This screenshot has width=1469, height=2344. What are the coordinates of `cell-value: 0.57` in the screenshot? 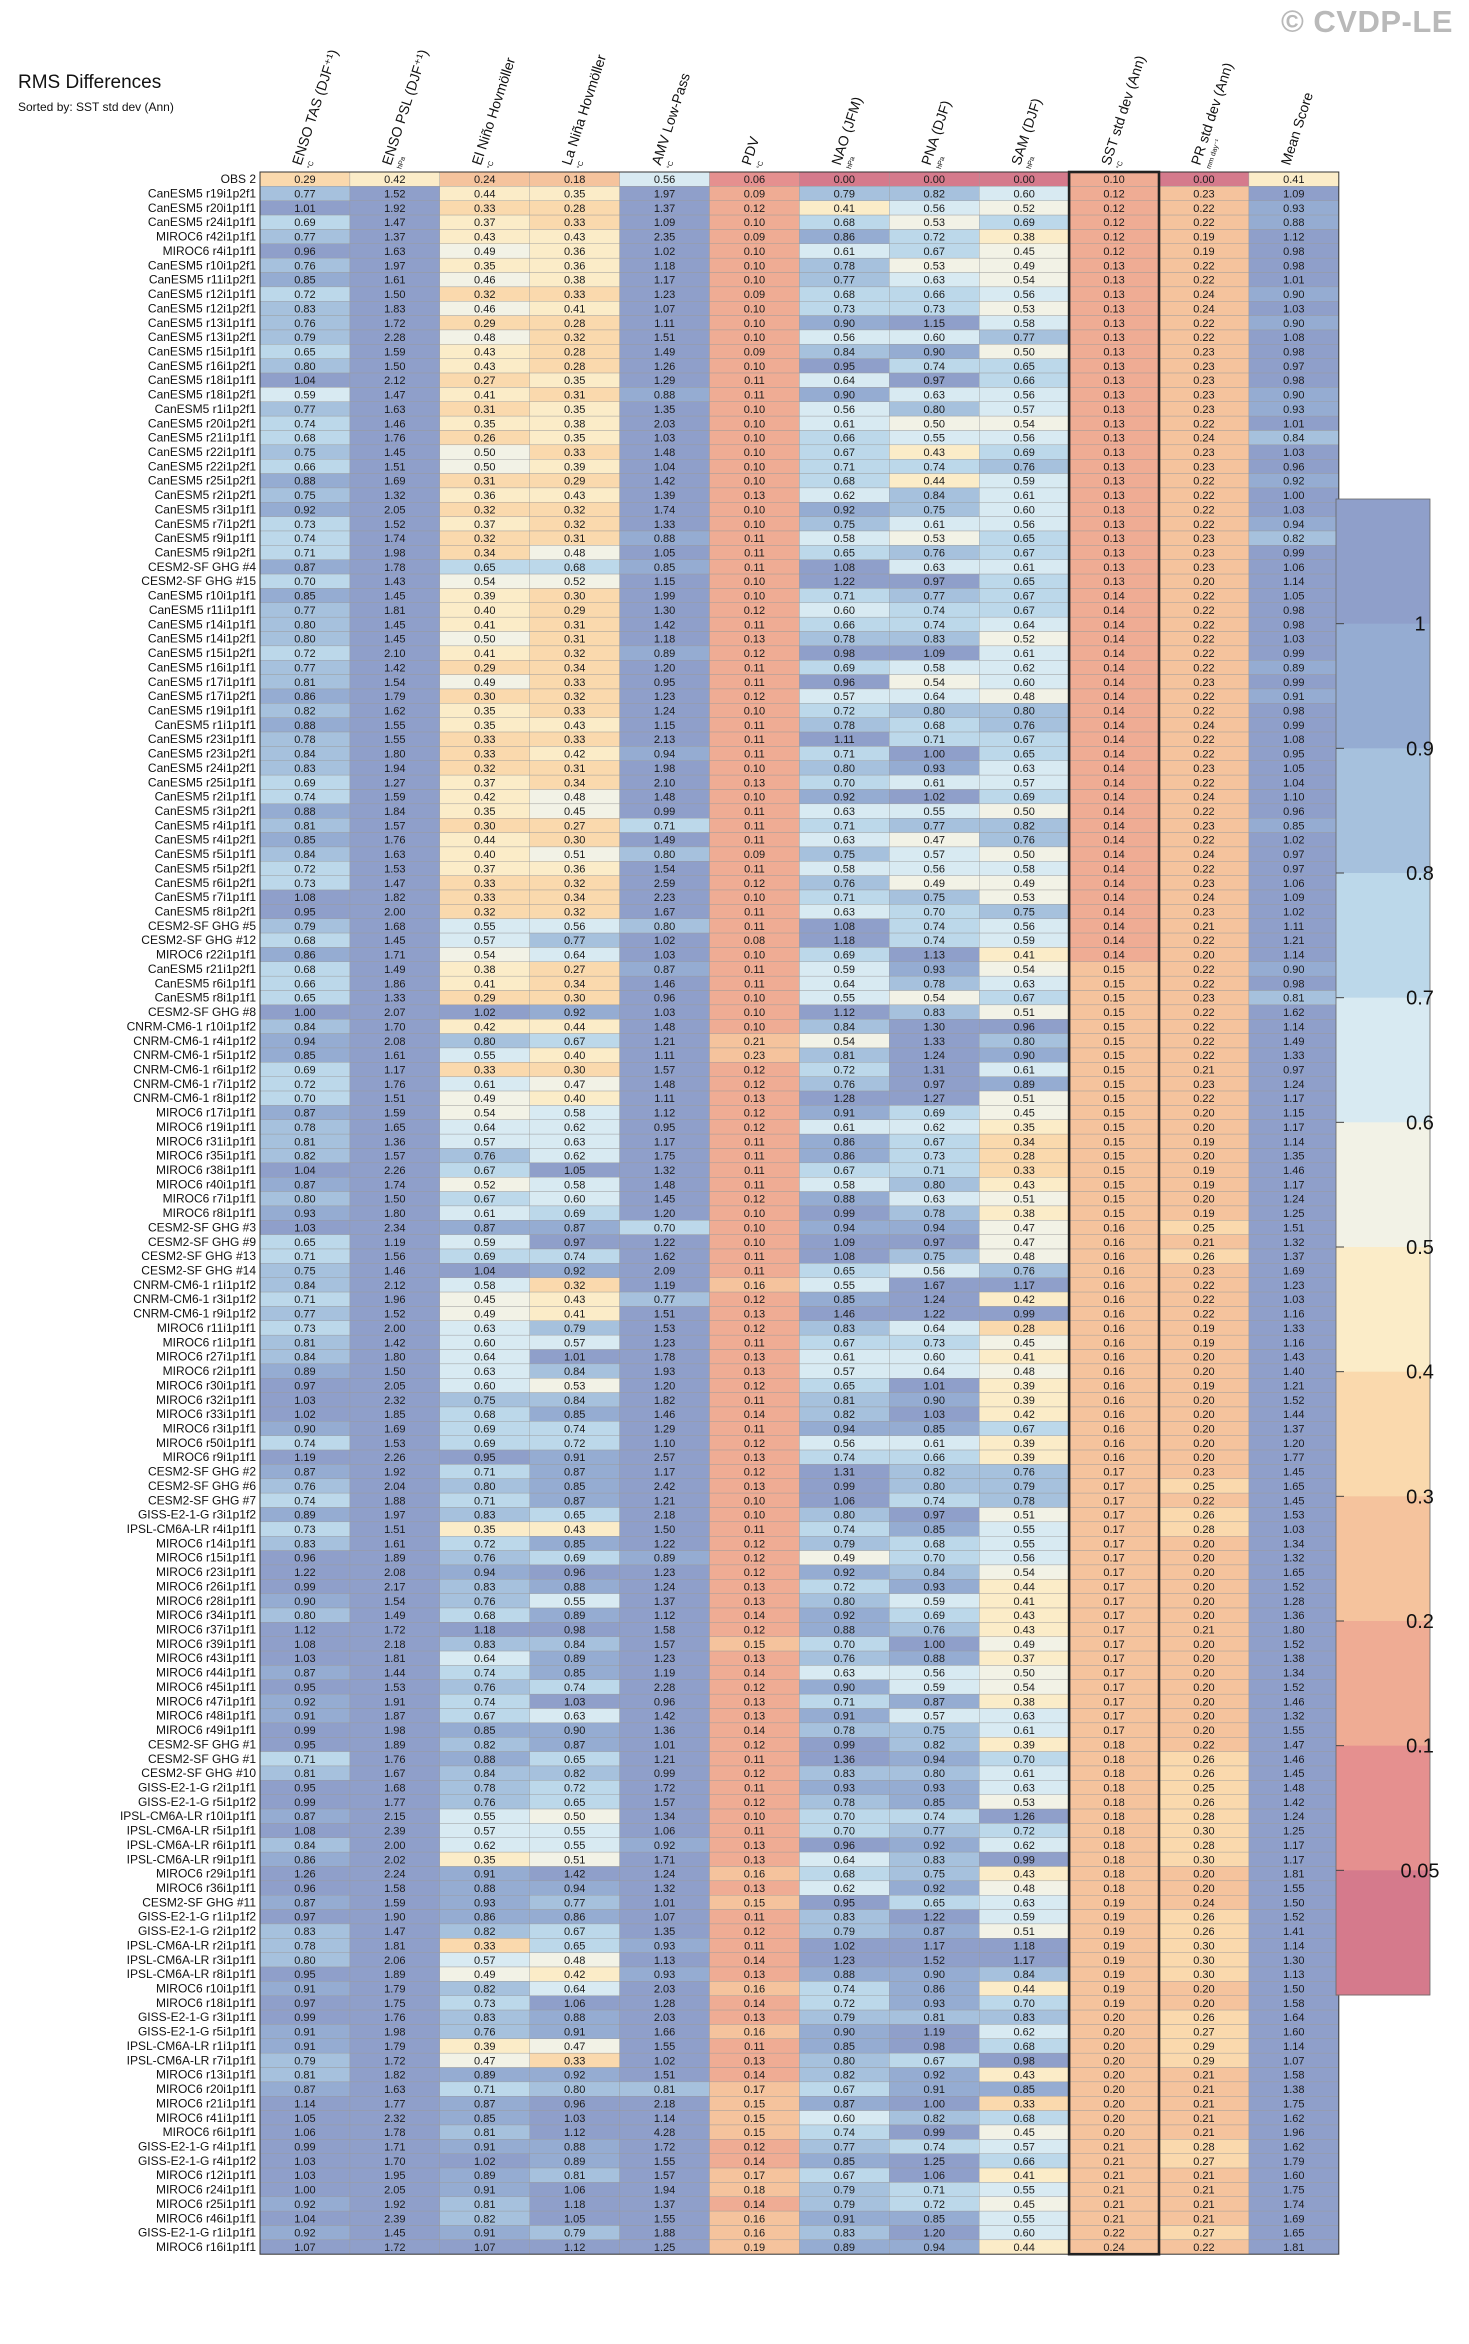 It's located at (574, 1343).